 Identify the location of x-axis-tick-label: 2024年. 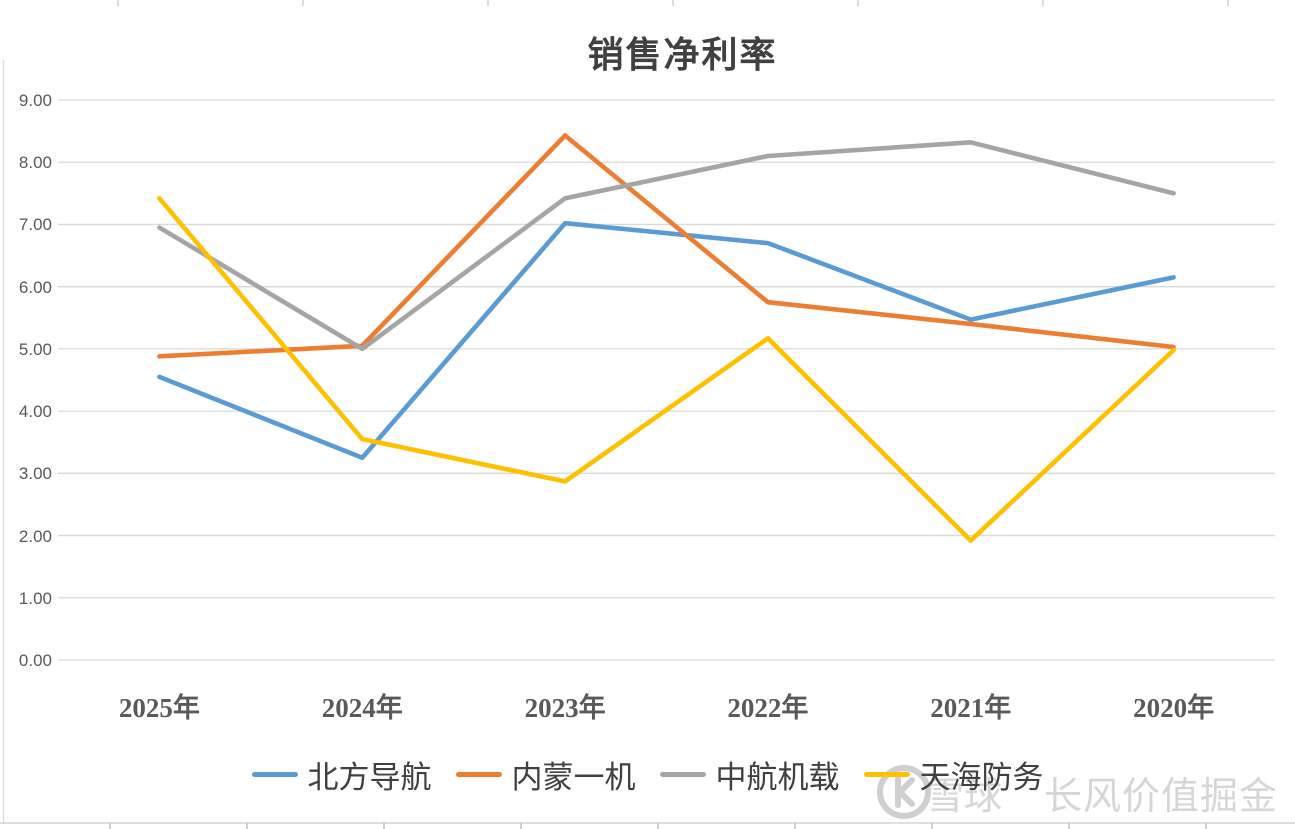
(362, 708).